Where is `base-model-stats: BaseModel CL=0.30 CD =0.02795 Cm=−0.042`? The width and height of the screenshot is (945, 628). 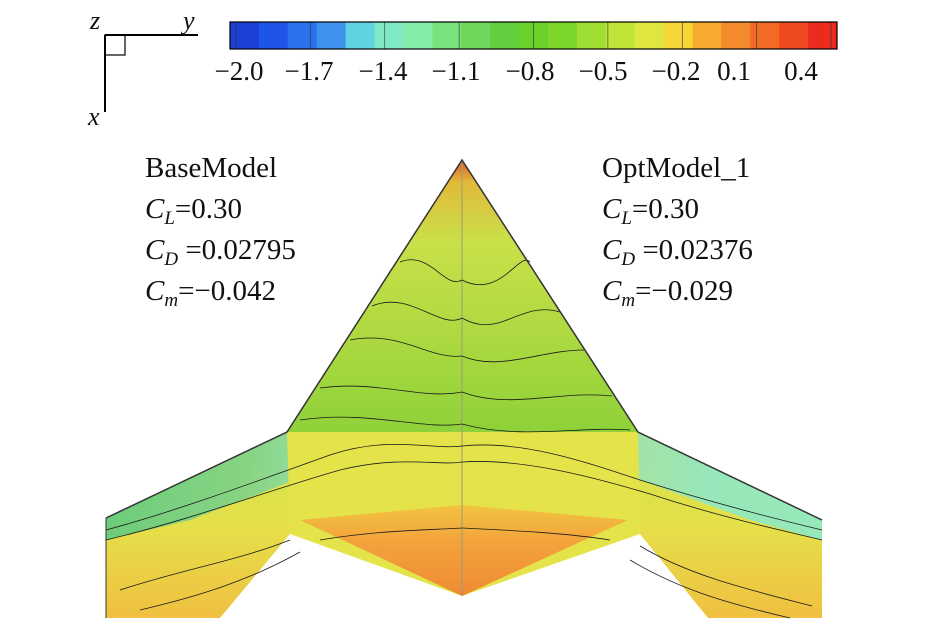
base-model-stats: BaseModel CL=0.30 CD =0.02795 Cm=−0.042 is located at coordinates (220, 230).